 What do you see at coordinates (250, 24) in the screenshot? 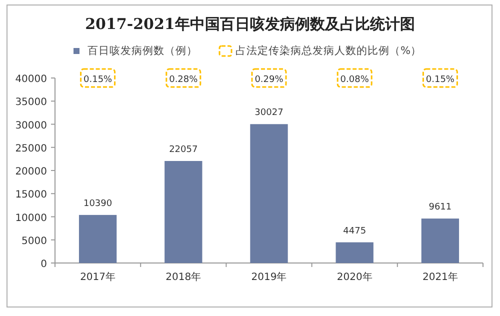
I see `chart-title: 2017-2021年中国百日咳发病例数及占比统计图` at bounding box center [250, 24].